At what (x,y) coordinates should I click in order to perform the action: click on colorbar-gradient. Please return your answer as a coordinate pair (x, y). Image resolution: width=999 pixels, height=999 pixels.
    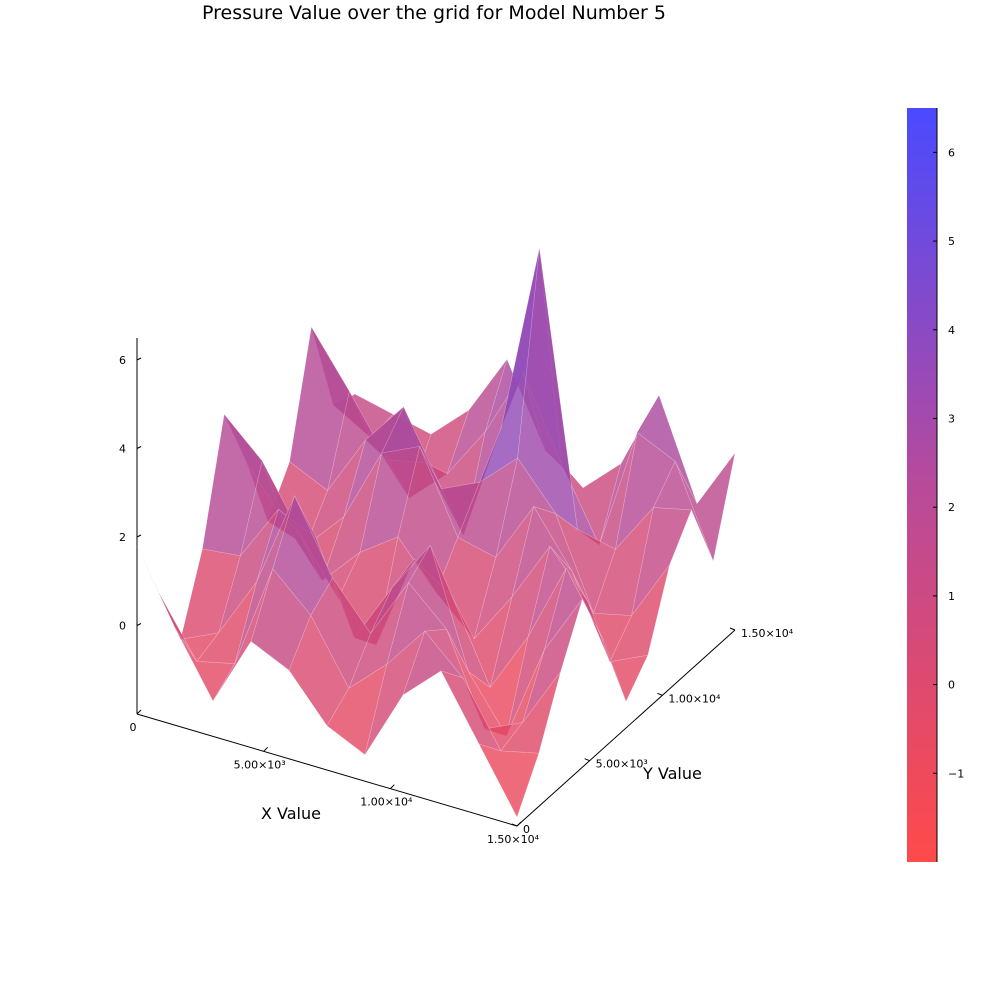
    Looking at the image, I should click on (922, 485).